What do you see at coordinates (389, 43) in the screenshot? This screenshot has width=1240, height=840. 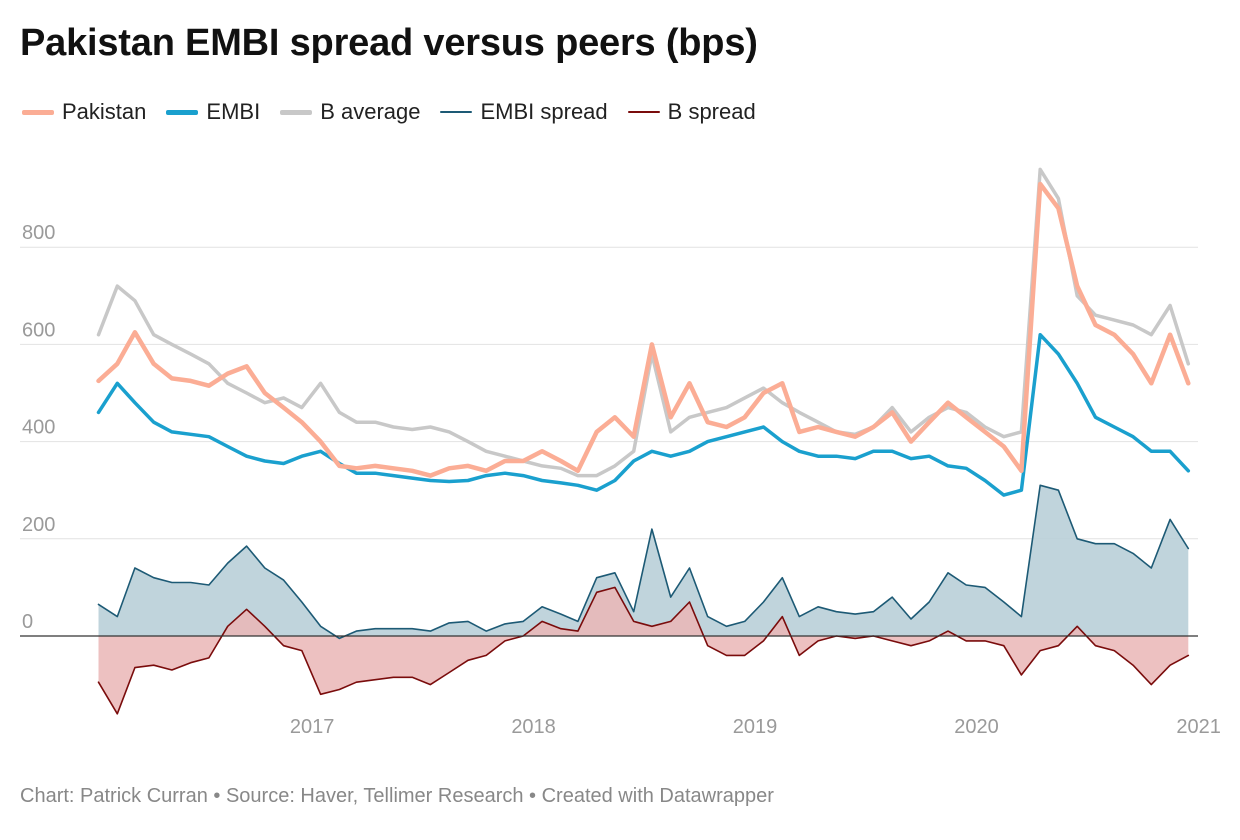 I see `chart-title: Pakistan EMBI spread versus peers (bps)` at bounding box center [389, 43].